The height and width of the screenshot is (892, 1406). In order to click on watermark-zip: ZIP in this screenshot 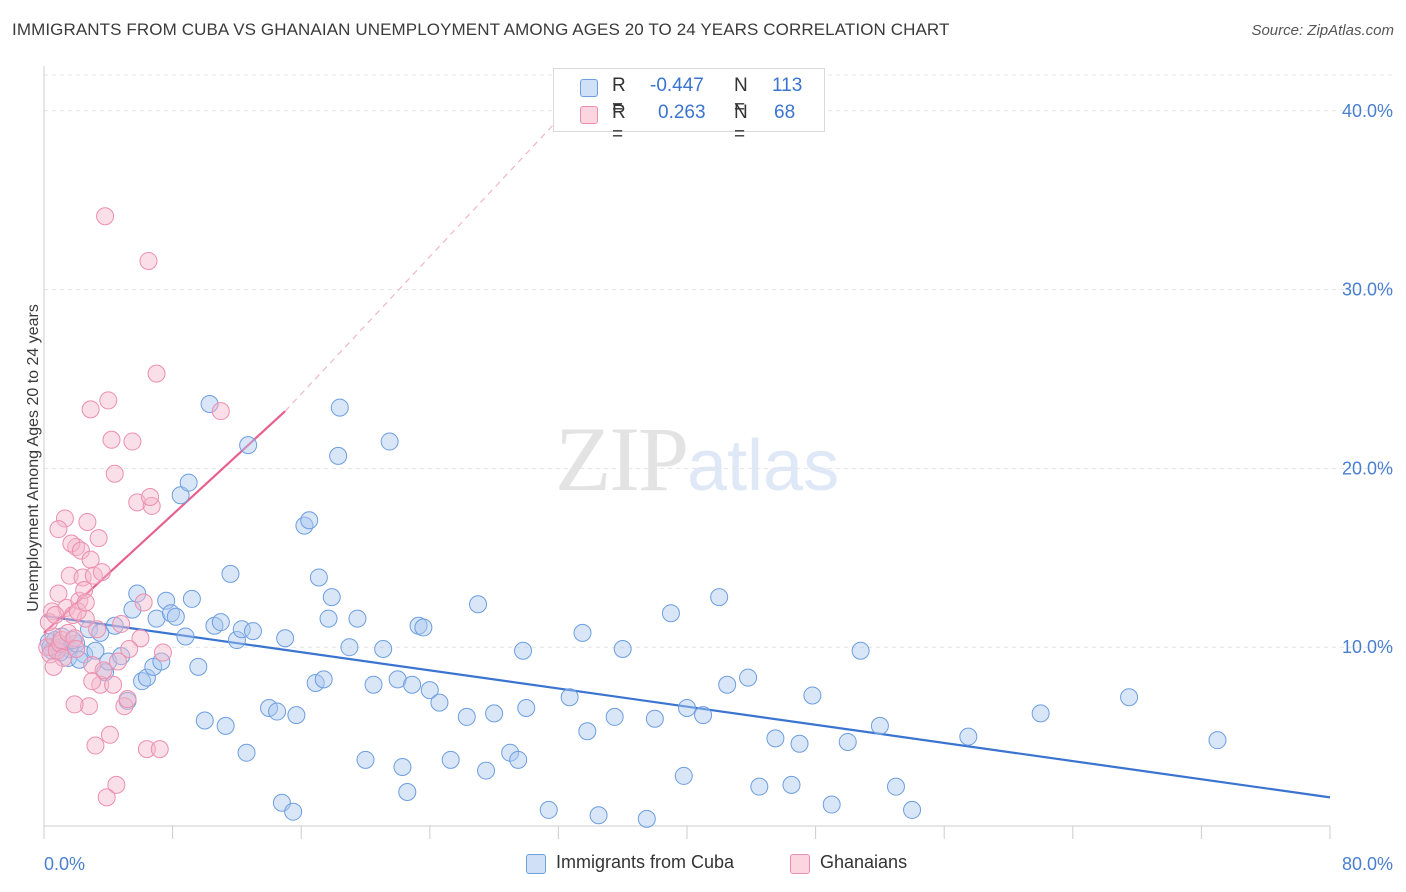, I will do `click(622, 459)`.